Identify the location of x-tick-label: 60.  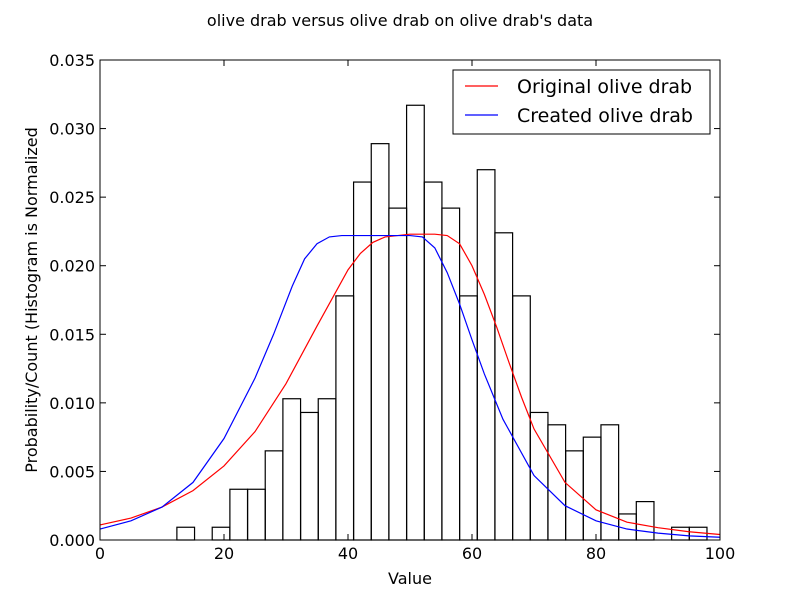
(472, 553).